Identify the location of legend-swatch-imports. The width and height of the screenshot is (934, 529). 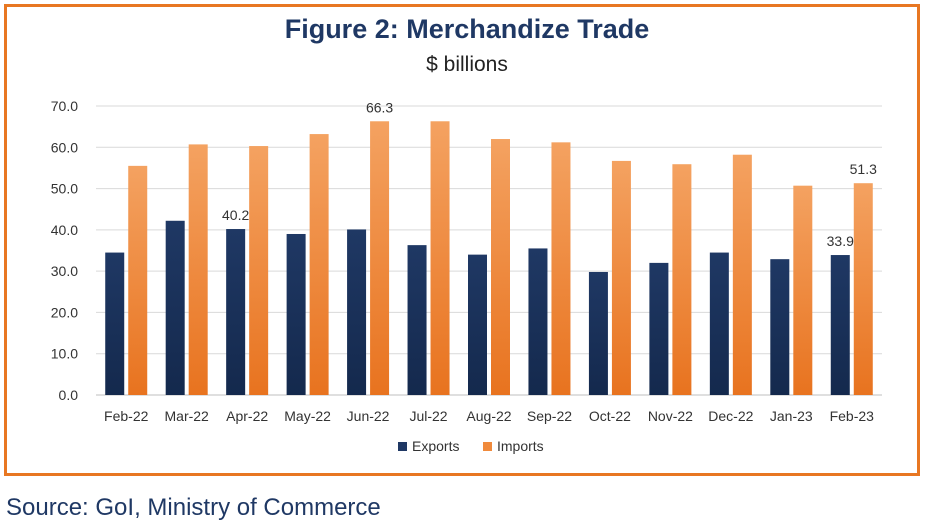
(487, 446).